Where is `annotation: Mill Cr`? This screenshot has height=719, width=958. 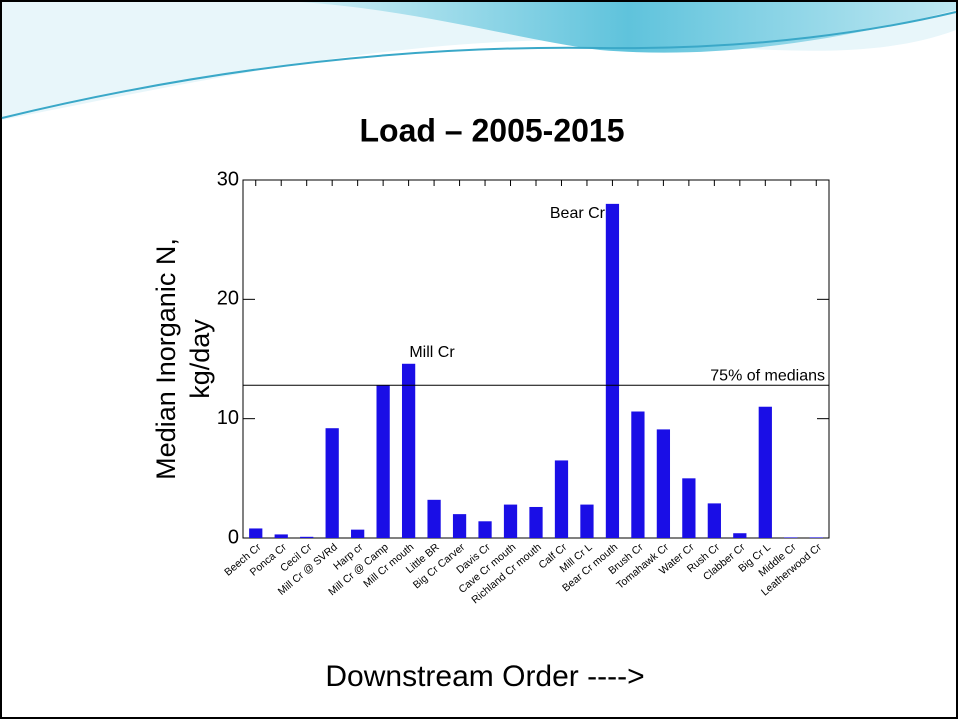 annotation: Mill Cr is located at coordinates (432, 352).